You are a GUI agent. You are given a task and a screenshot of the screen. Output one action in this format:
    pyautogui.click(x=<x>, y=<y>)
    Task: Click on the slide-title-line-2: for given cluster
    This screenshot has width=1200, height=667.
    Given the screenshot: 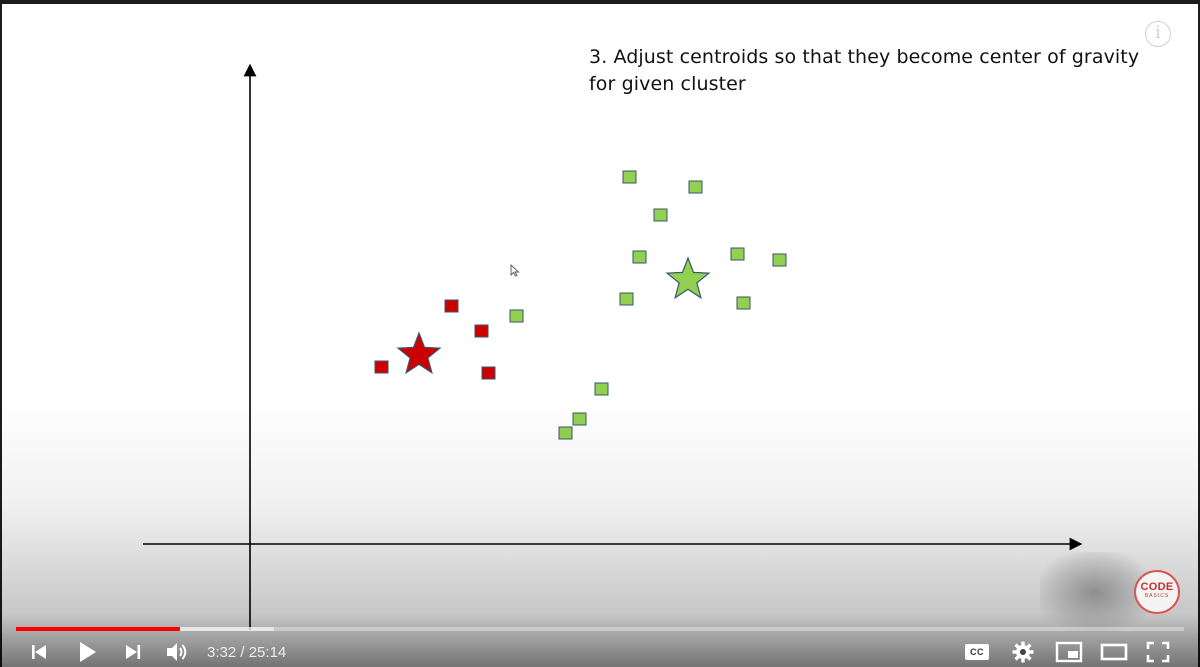 What is the action you would take?
    pyautogui.click(x=667, y=84)
    